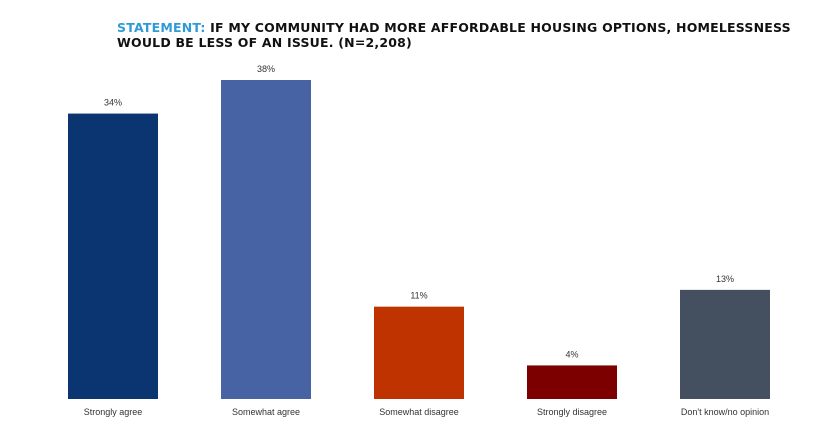 This screenshot has height=438, width=840. What do you see at coordinates (266, 412) in the screenshot?
I see `x-tick-label: Somewhat agree` at bounding box center [266, 412].